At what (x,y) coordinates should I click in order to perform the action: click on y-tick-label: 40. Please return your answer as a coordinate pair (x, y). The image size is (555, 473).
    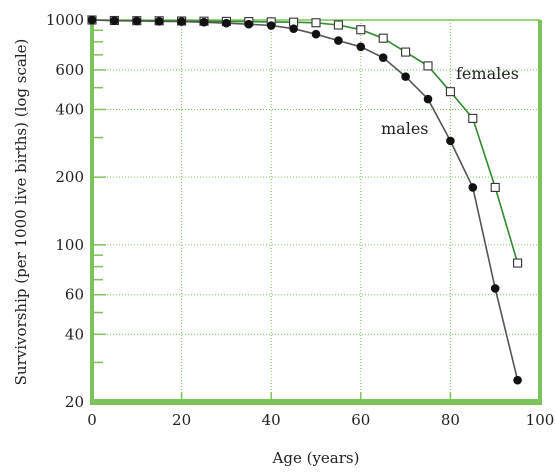
    Looking at the image, I should click on (74, 334).